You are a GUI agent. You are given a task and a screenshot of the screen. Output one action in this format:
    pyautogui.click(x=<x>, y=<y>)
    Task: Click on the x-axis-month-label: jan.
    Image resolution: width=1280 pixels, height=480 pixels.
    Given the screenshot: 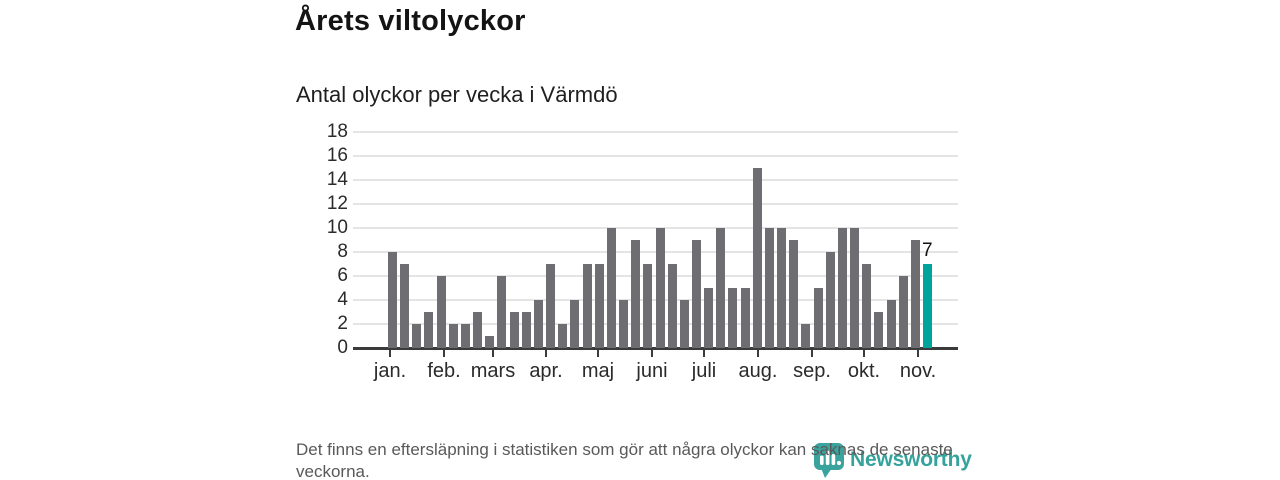 What is the action you would take?
    pyautogui.click(x=390, y=371)
    